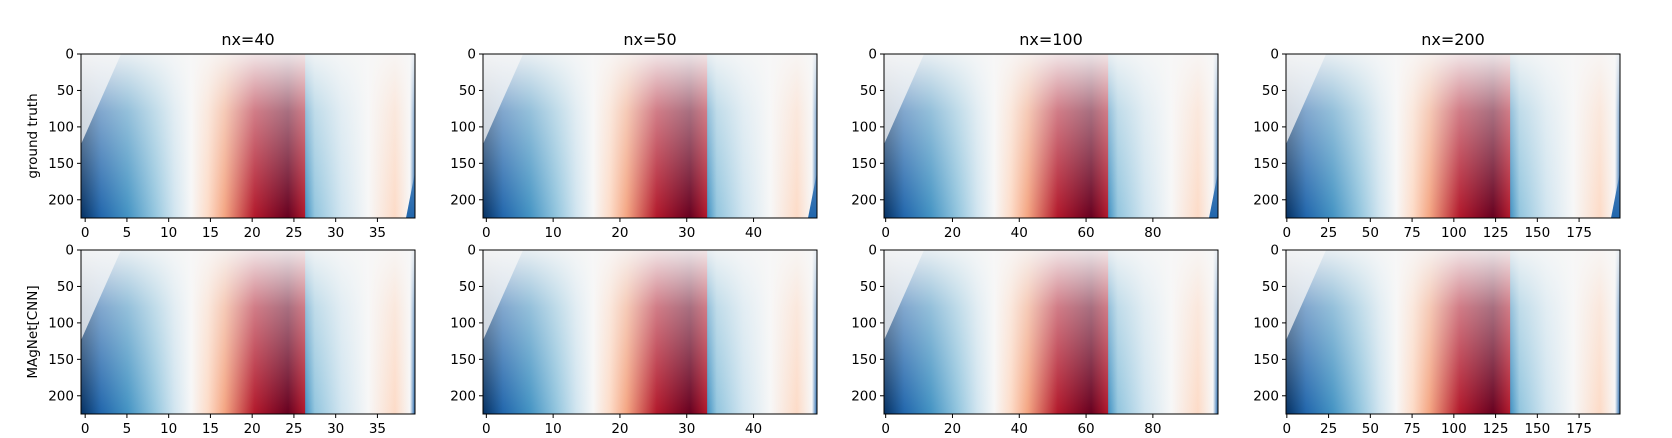  Describe the element at coordinates (33, 235) in the screenshot. I see `row-labels: ground truth MAgNet[CNN]` at that location.